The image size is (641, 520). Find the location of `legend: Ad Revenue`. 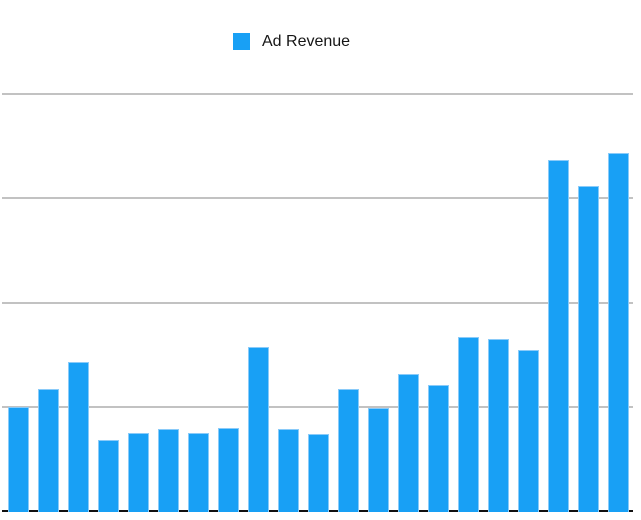

legend: Ad Revenue is located at coordinates (291, 41).